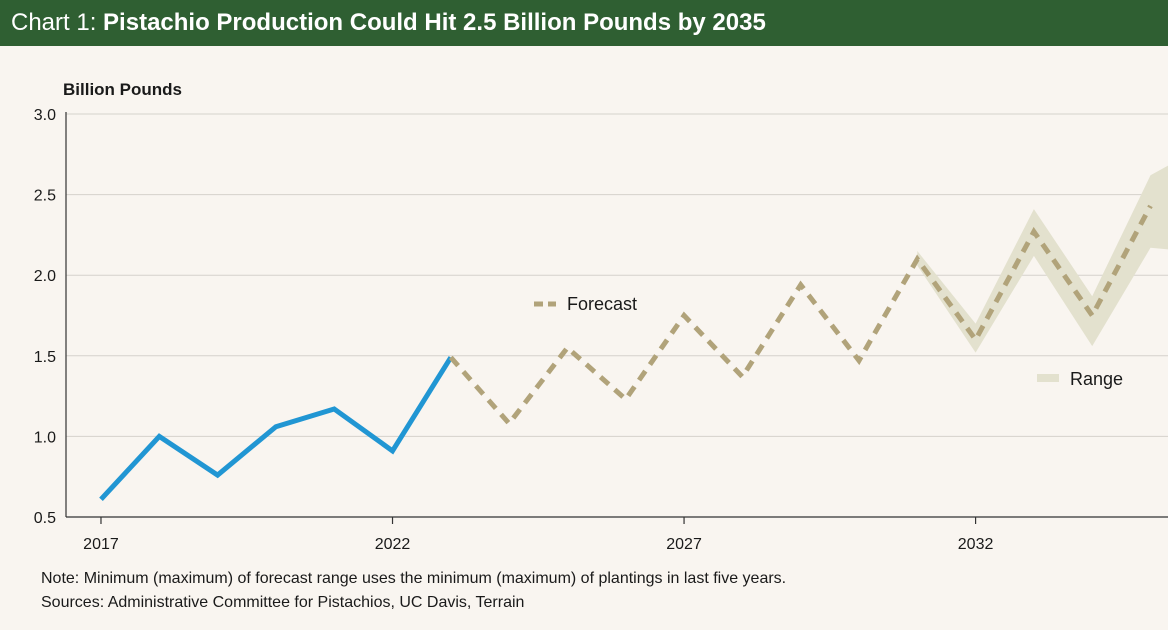 The image size is (1168, 630). Describe the element at coordinates (101, 544) in the screenshot. I see `x-tick-label: 2017` at that location.